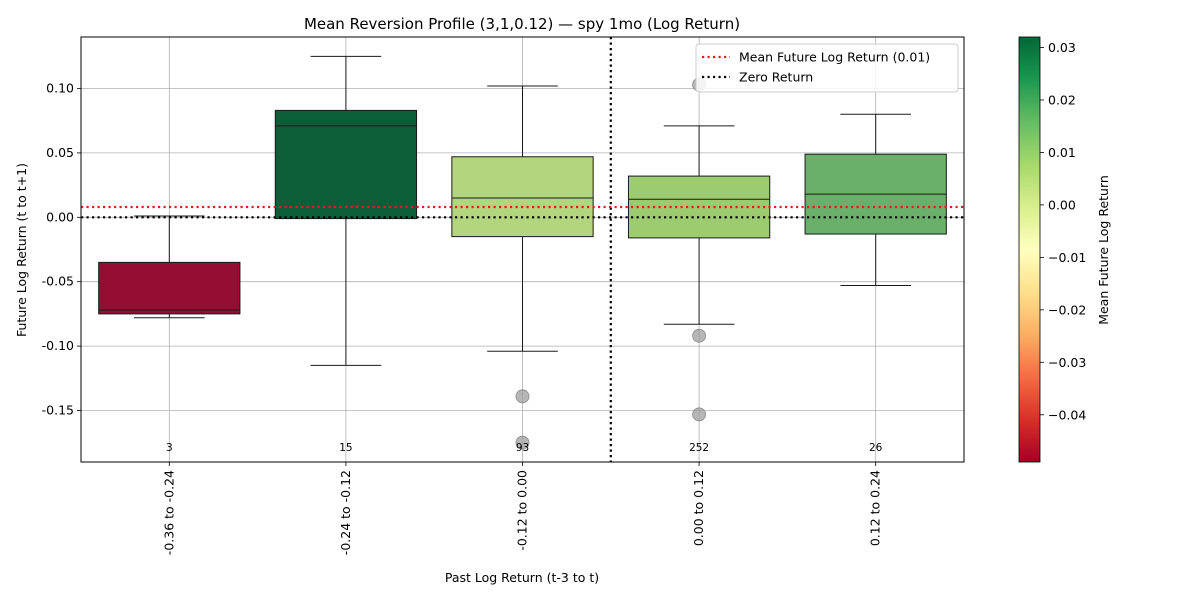 The image size is (1200, 600). I want to click on colorbar-label: Mean Future Log Return, so click(1103, 250).